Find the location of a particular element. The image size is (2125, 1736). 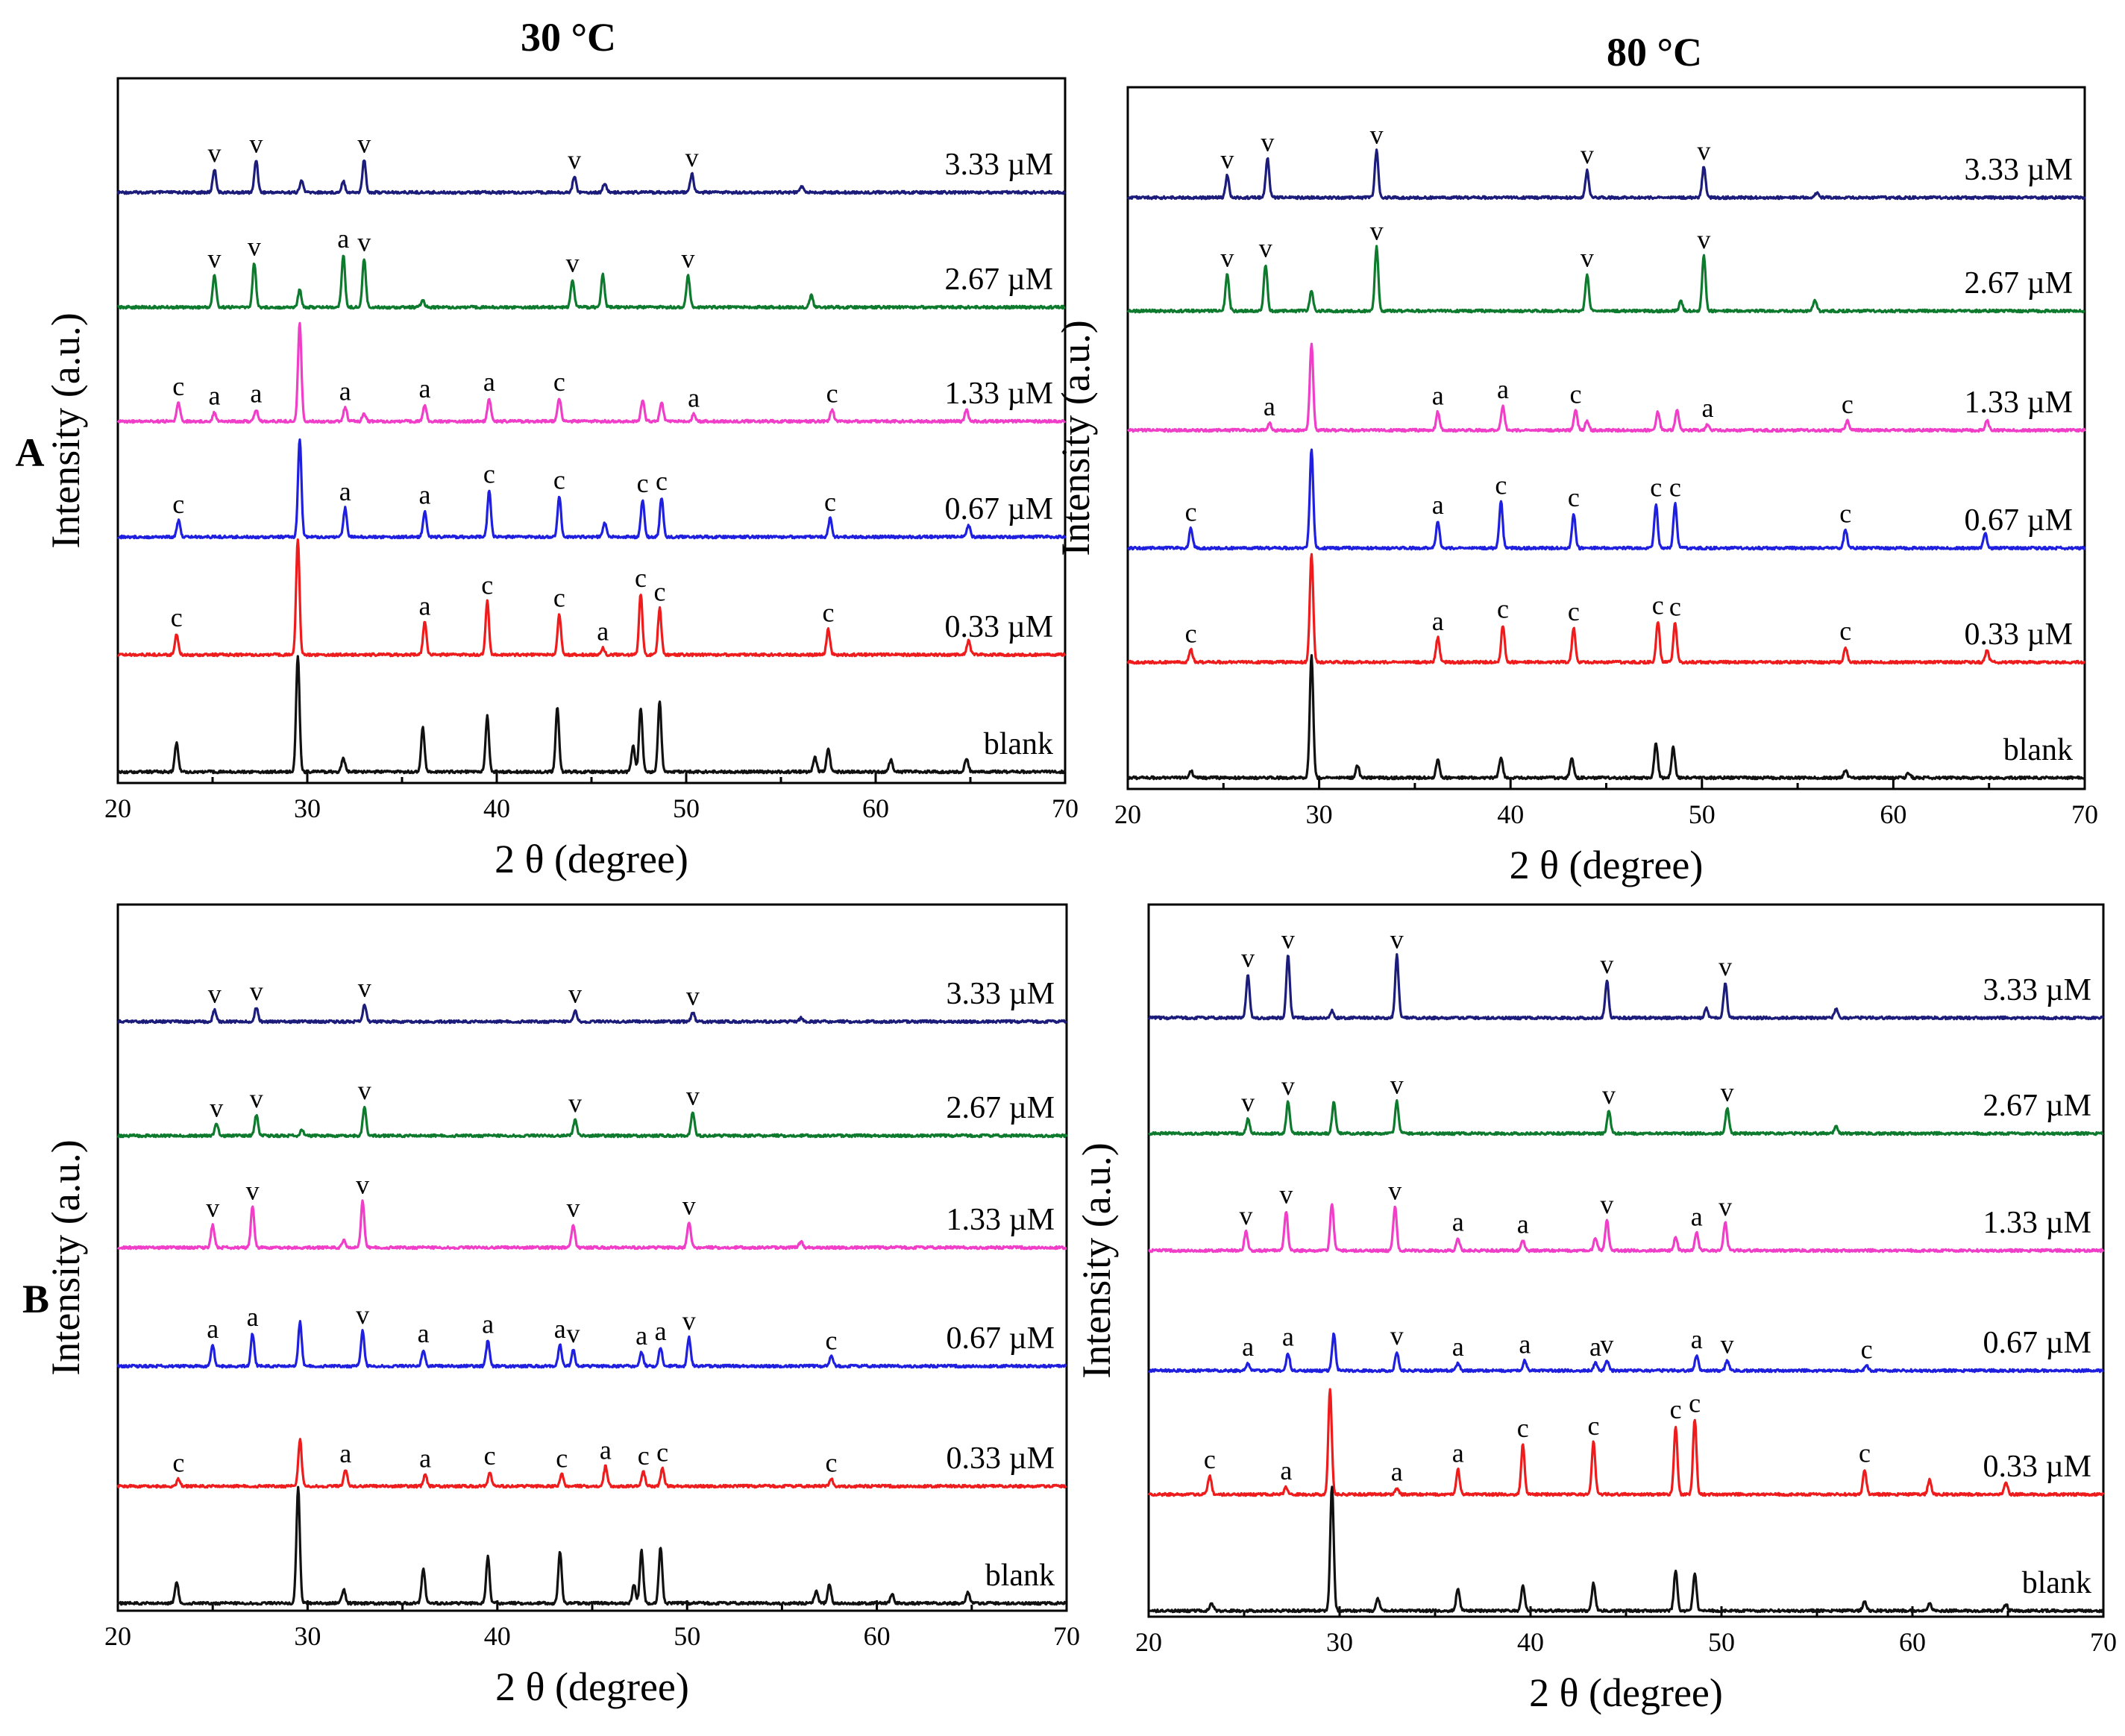

series-label: blank is located at coordinates (2056, 1583).